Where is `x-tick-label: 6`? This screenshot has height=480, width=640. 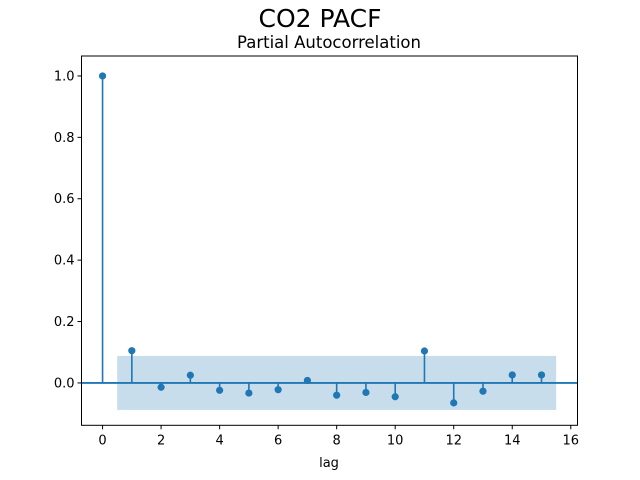 x-tick-label: 6 is located at coordinates (278, 440).